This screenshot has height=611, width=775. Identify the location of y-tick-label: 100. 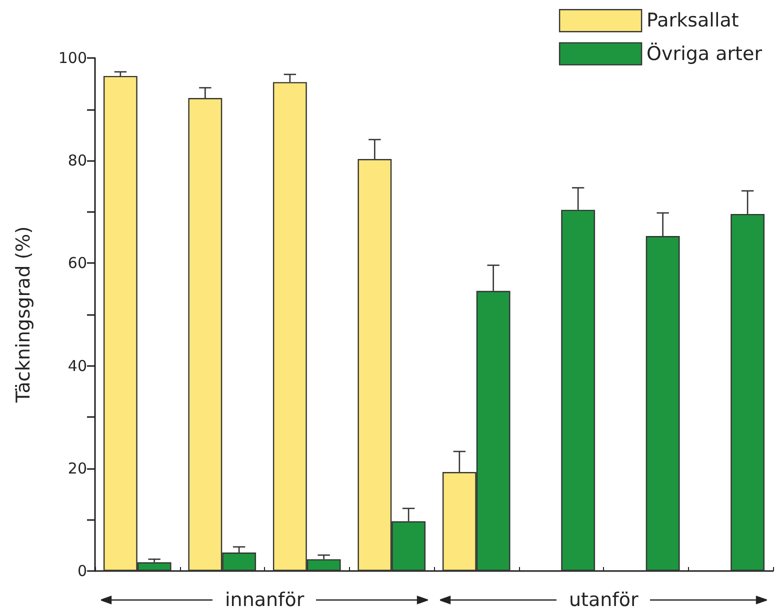
(72, 58).